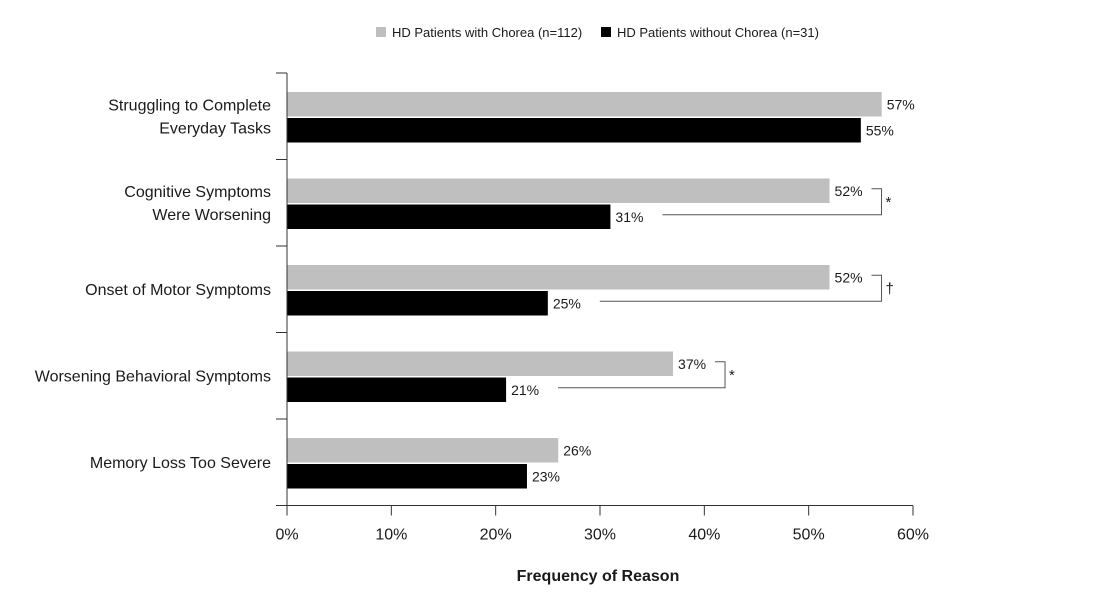 Image resolution: width=1095 pixels, height=597 pixels. What do you see at coordinates (178, 290) in the screenshot?
I see `category-label: Onset of Motor Symptoms` at bounding box center [178, 290].